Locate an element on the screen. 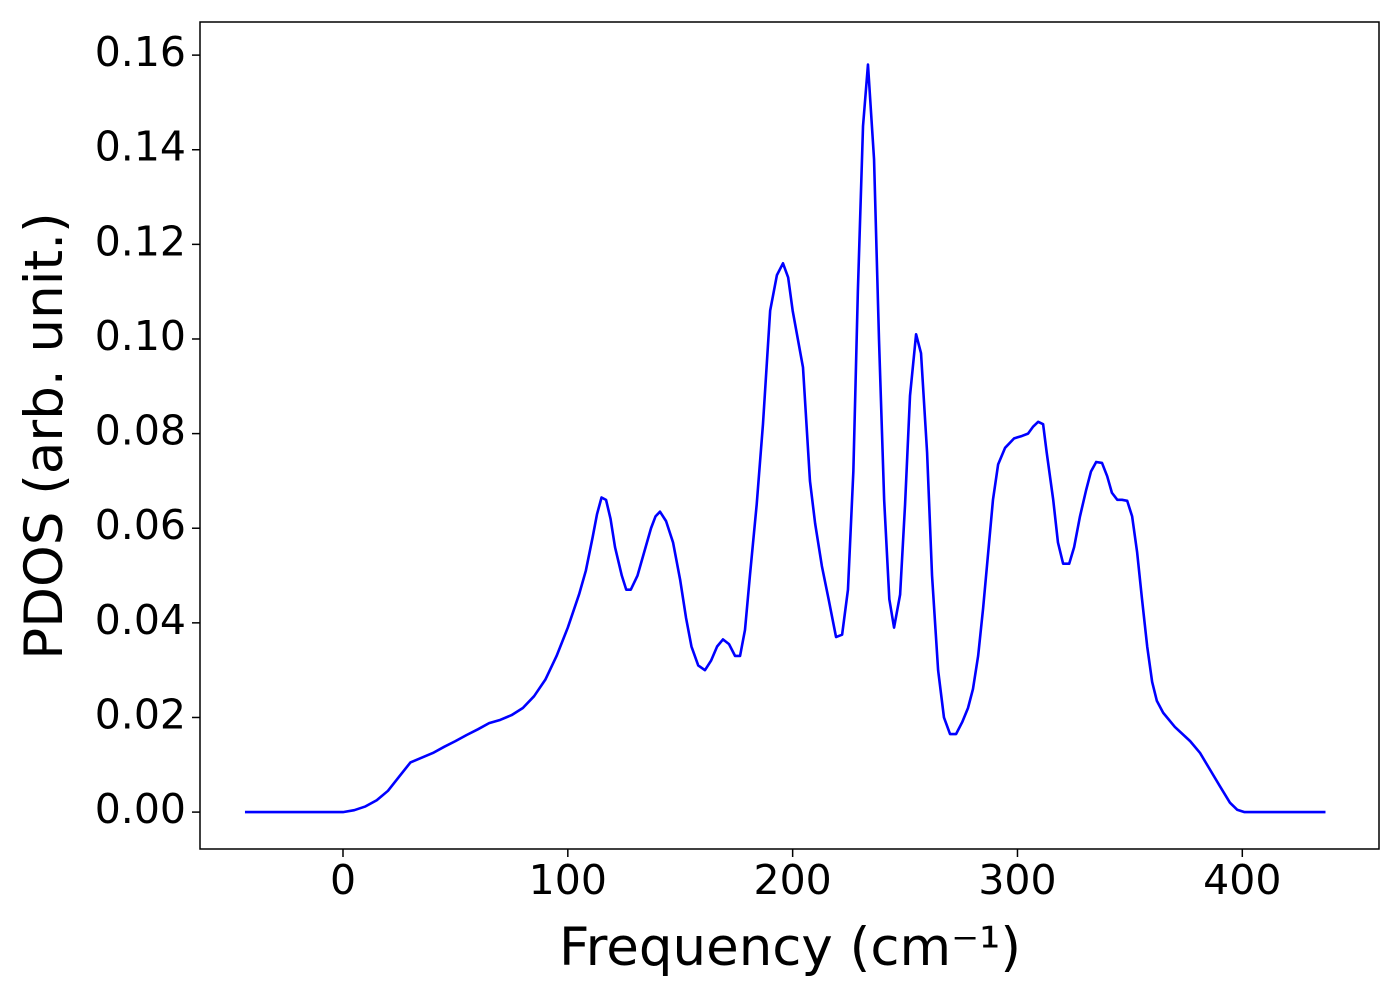  x-tick-label: 100 is located at coordinates (568, 880).